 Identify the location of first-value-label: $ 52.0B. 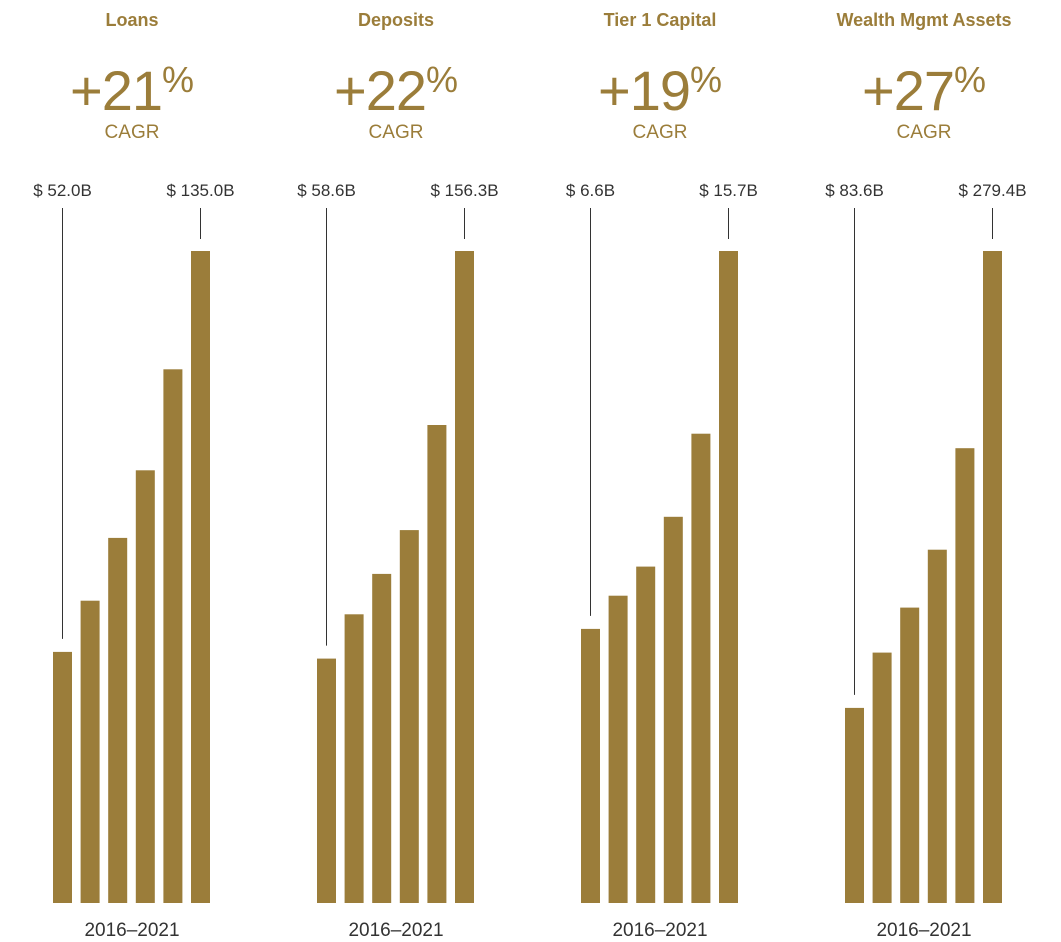
(62, 190).